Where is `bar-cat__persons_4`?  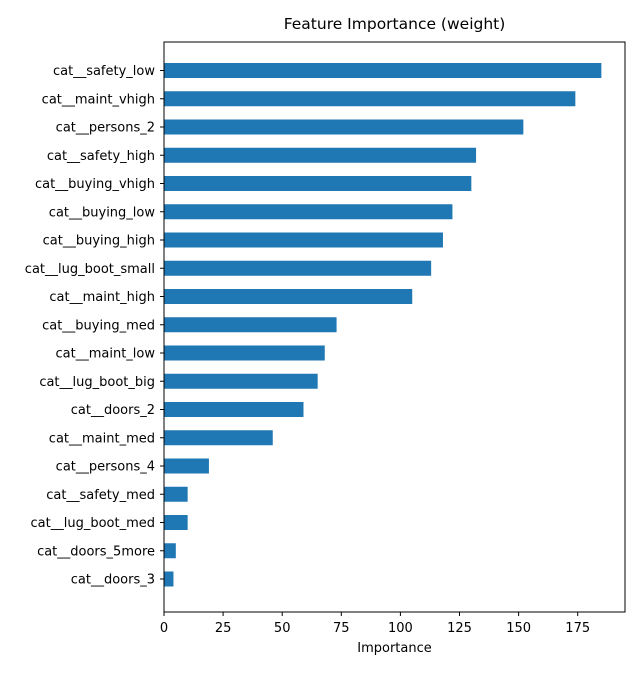 bar-cat__persons_4 is located at coordinates (186, 466).